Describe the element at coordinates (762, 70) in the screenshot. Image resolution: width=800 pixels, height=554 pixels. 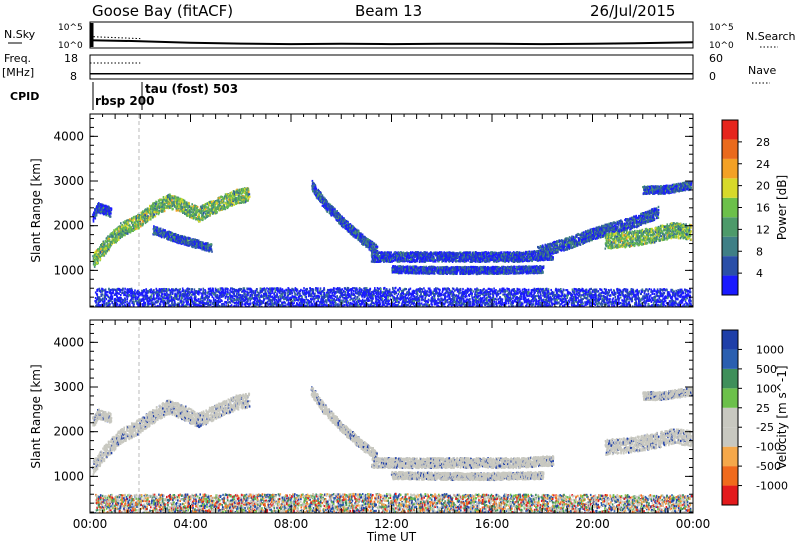
I see `nave-label: Nave` at that location.